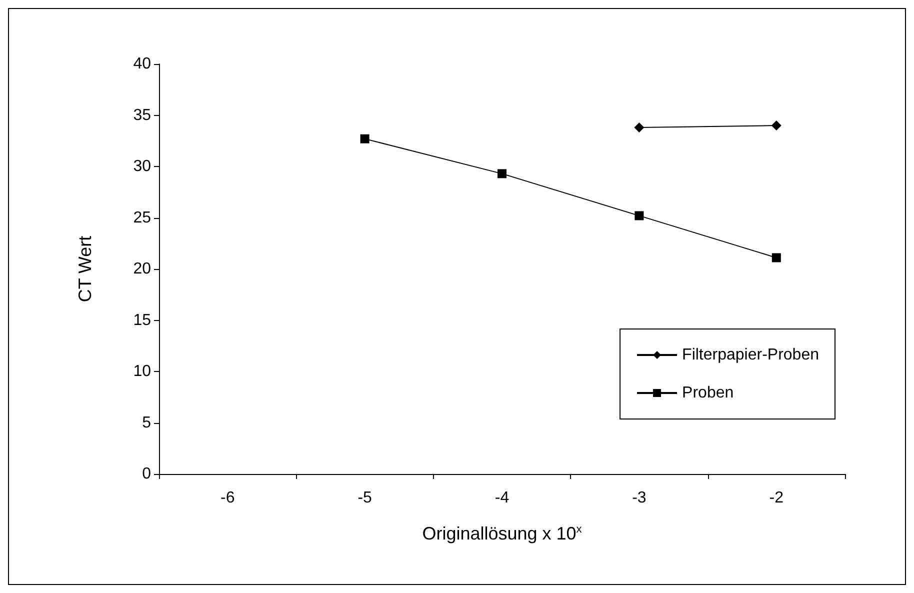 The width and height of the screenshot is (914, 593). Describe the element at coordinates (142, 269) in the screenshot. I see `y-tick-label: 20` at that location.